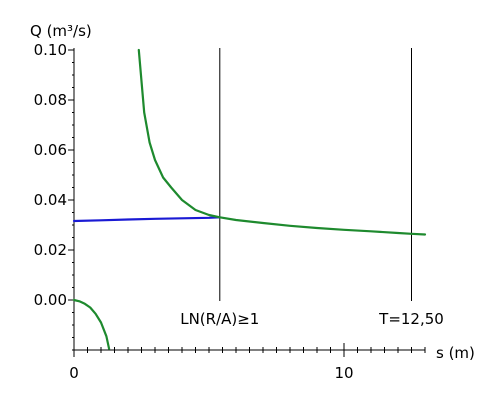  I want to click on y-axis-title: Q (m³/s), so click(61, 31).